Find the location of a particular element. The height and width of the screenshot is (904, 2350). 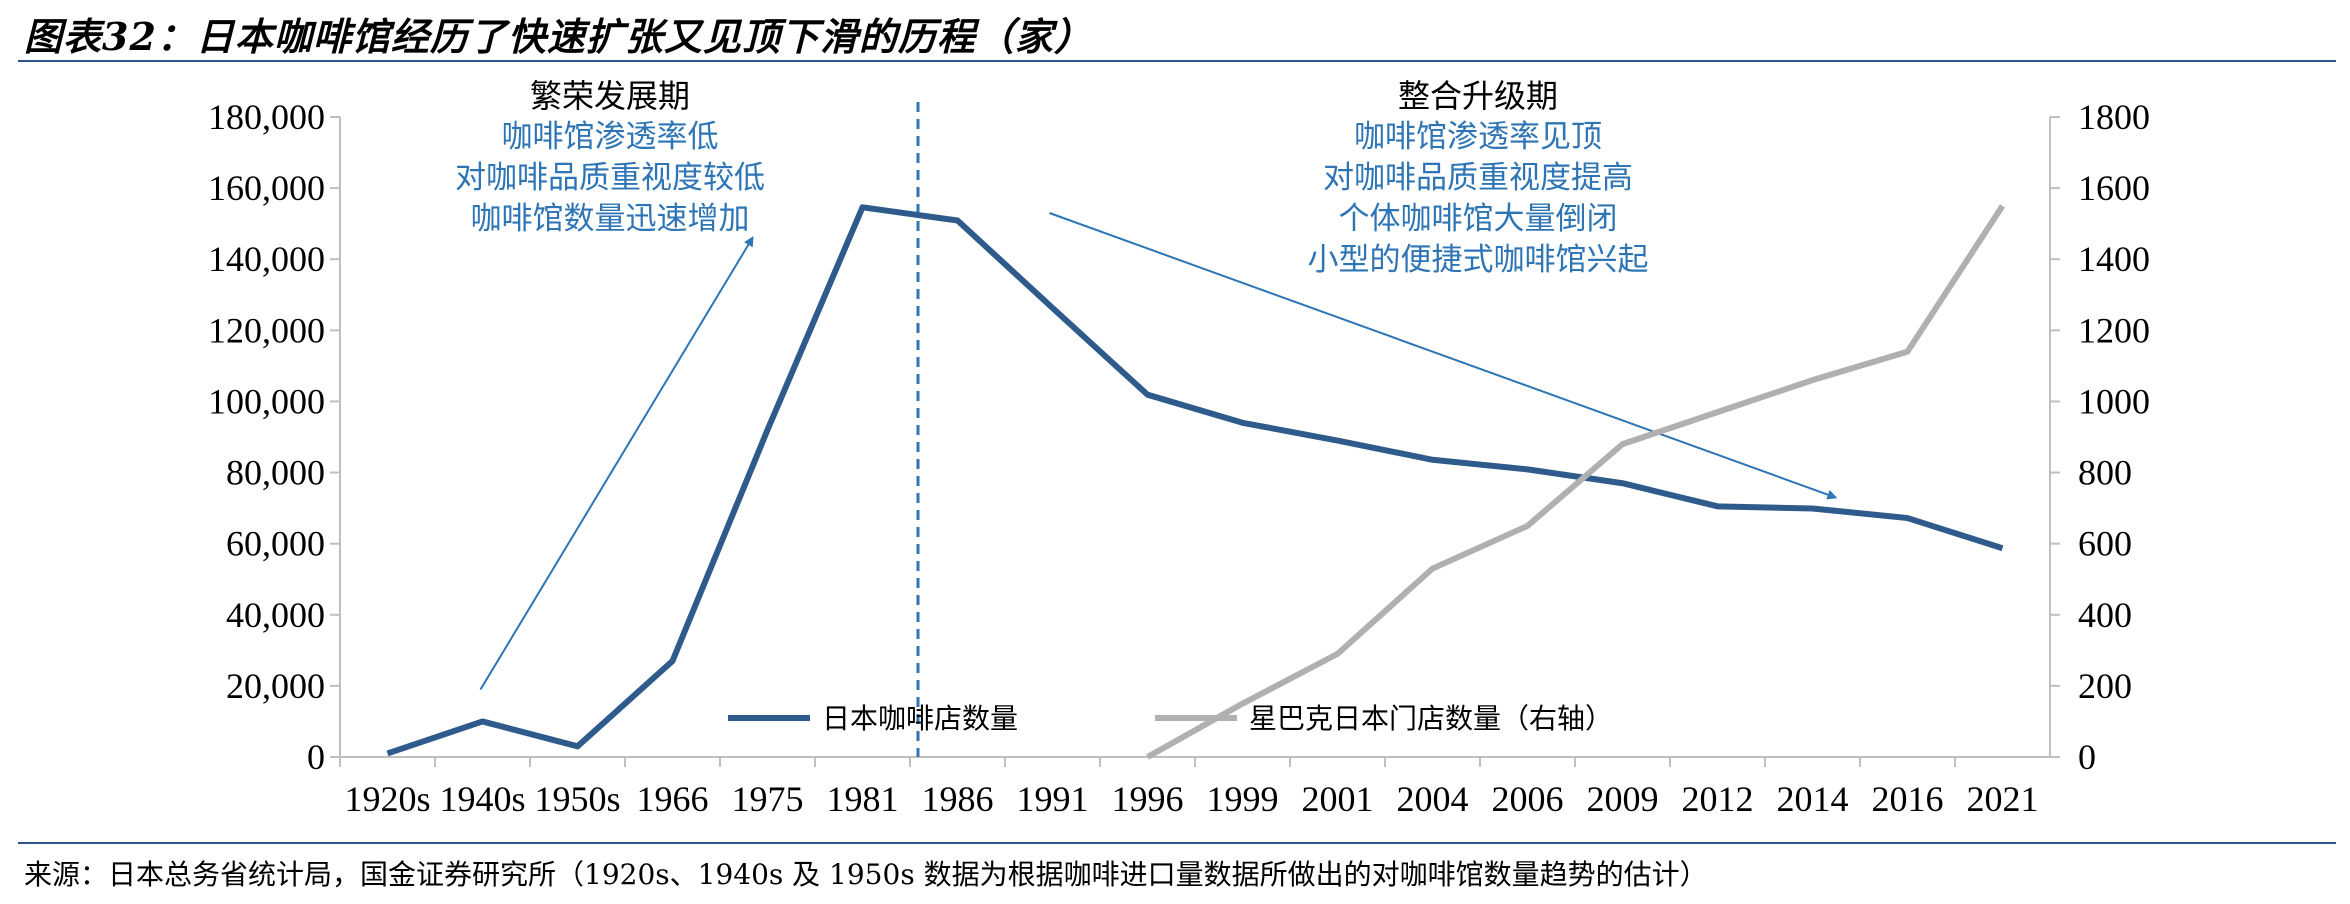

title-rule is located at coordinates (1177, 61).